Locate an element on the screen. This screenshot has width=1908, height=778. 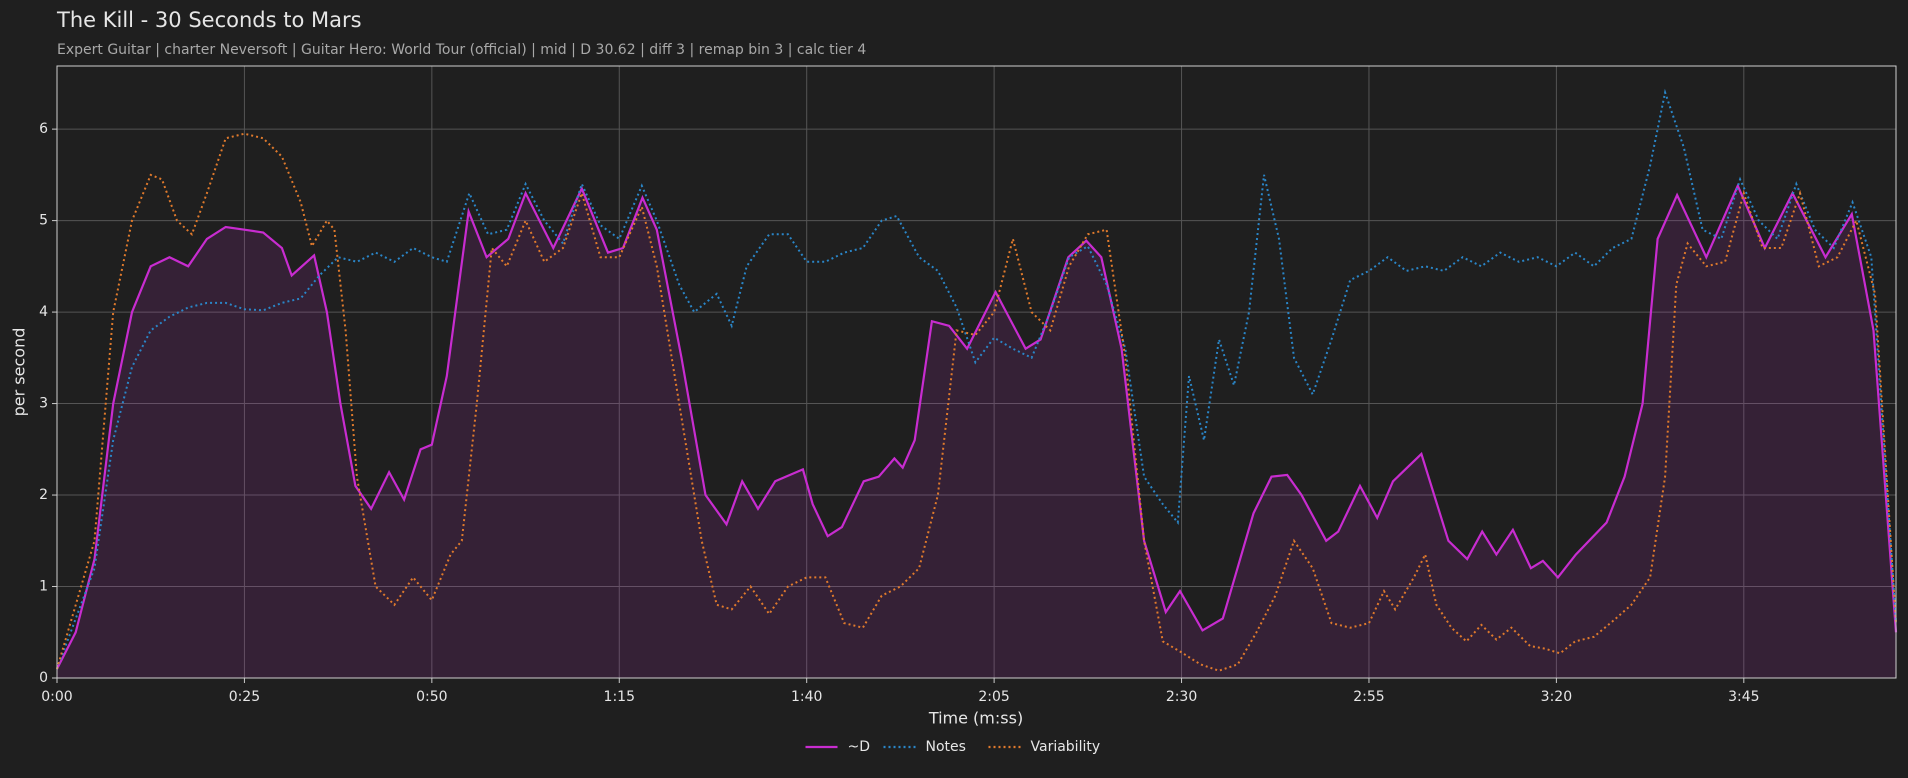
x-axis-label: Time (m:ss) is located at coordinates (975, 718).